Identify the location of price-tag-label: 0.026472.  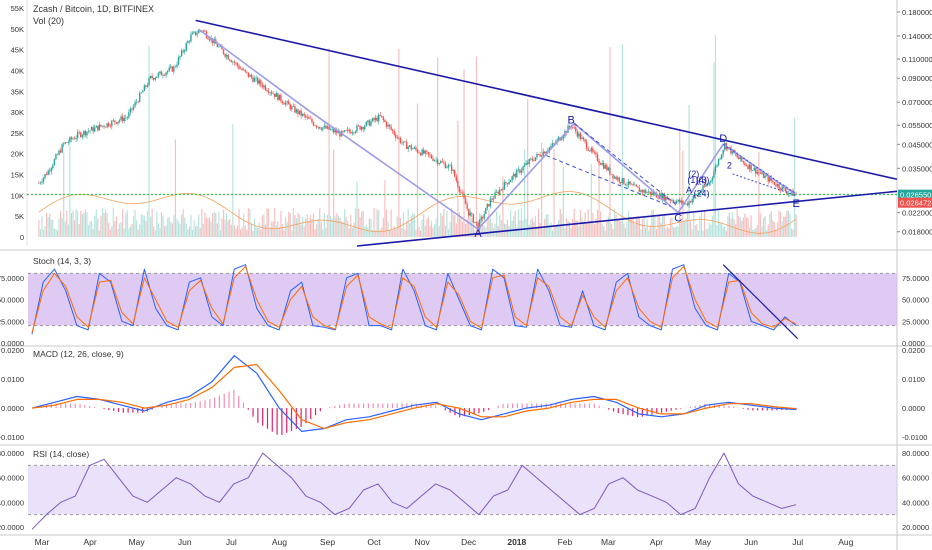
(915, 203).